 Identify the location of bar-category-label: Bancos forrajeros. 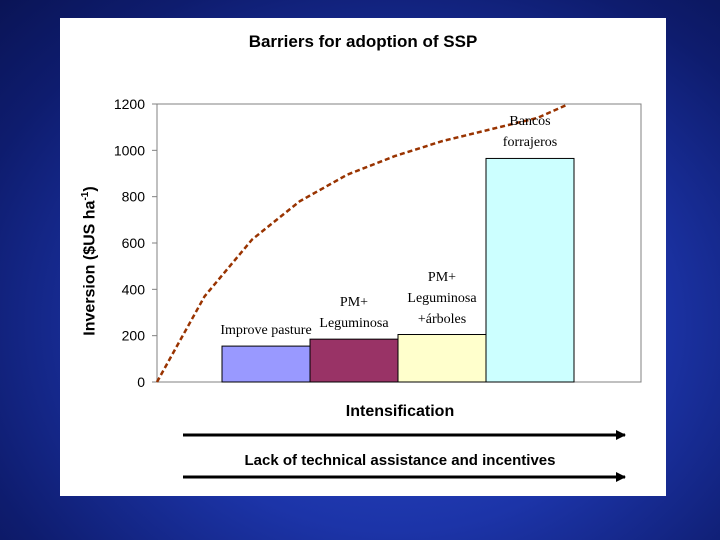
(530, 132).